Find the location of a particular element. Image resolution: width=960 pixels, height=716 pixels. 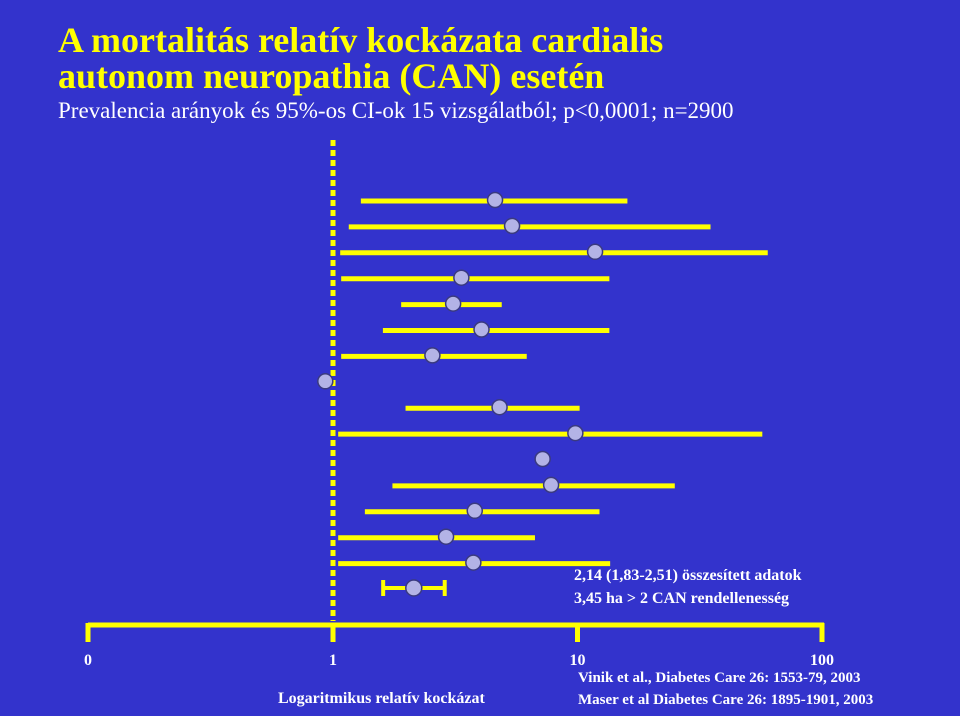

tick-label-0: 0 is located at coordinates (88, 660).